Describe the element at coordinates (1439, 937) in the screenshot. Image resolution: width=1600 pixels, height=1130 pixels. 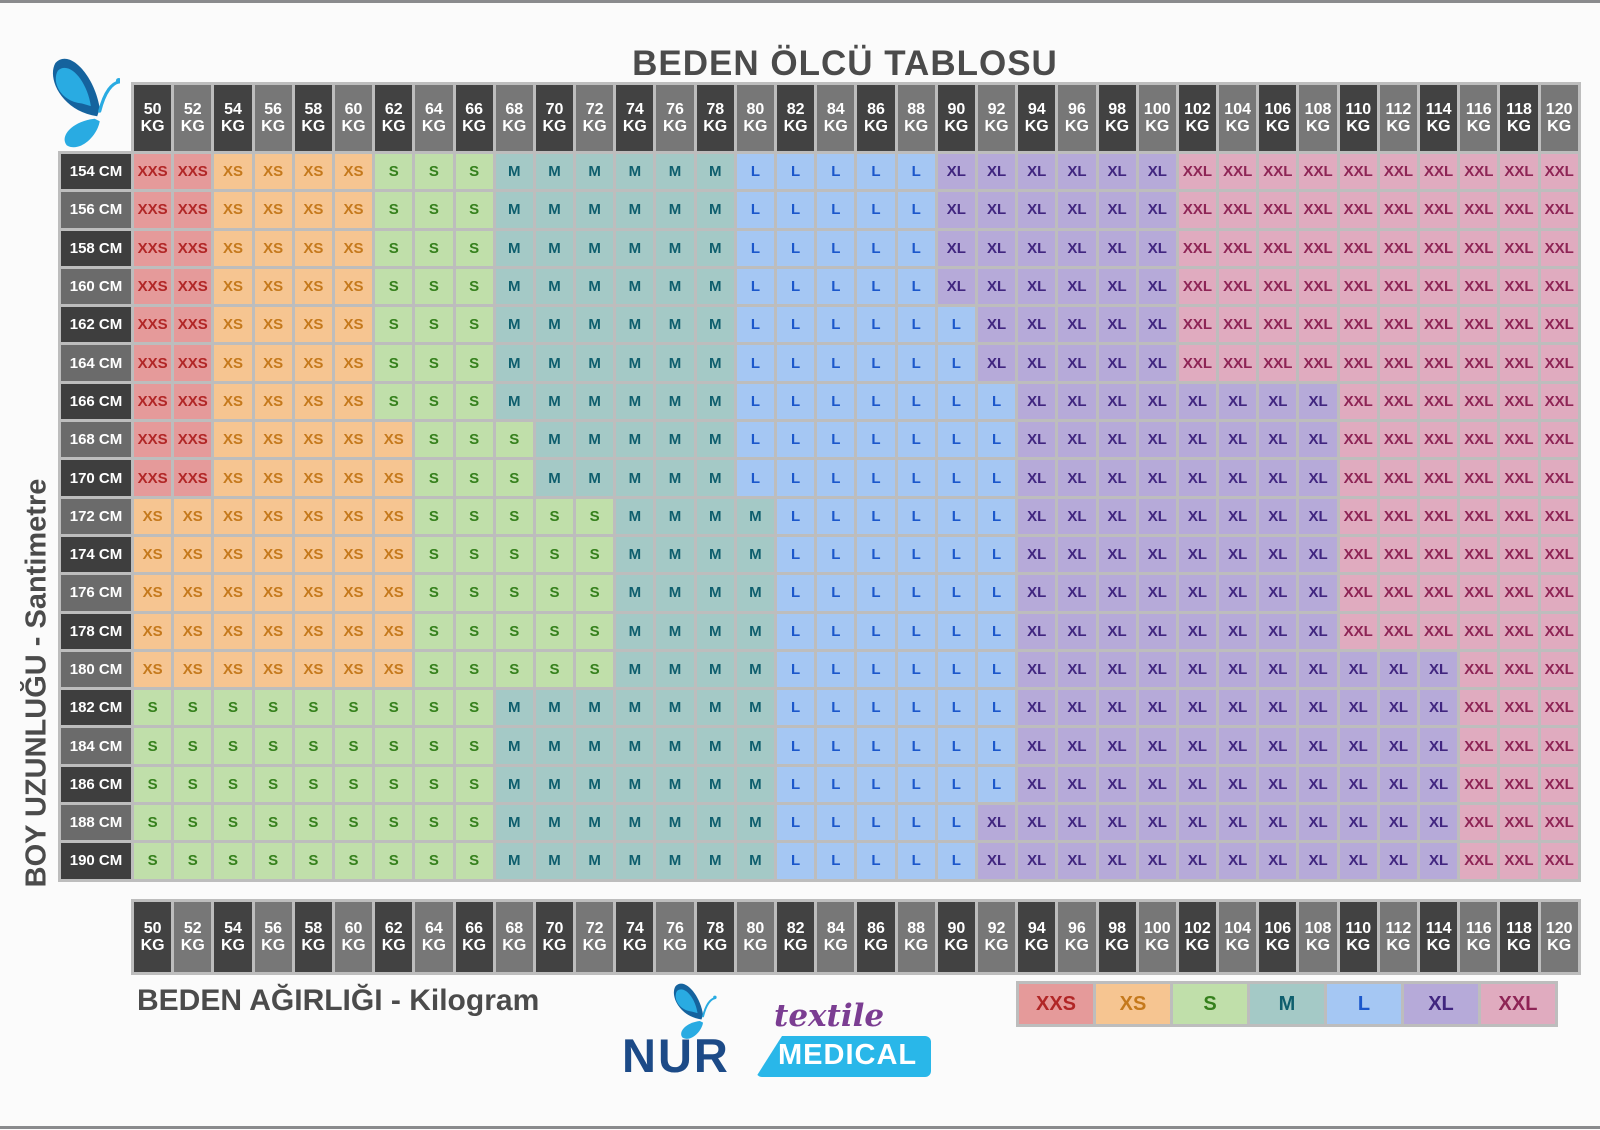
I see `weight-header-cell: 114 KG` at that location.